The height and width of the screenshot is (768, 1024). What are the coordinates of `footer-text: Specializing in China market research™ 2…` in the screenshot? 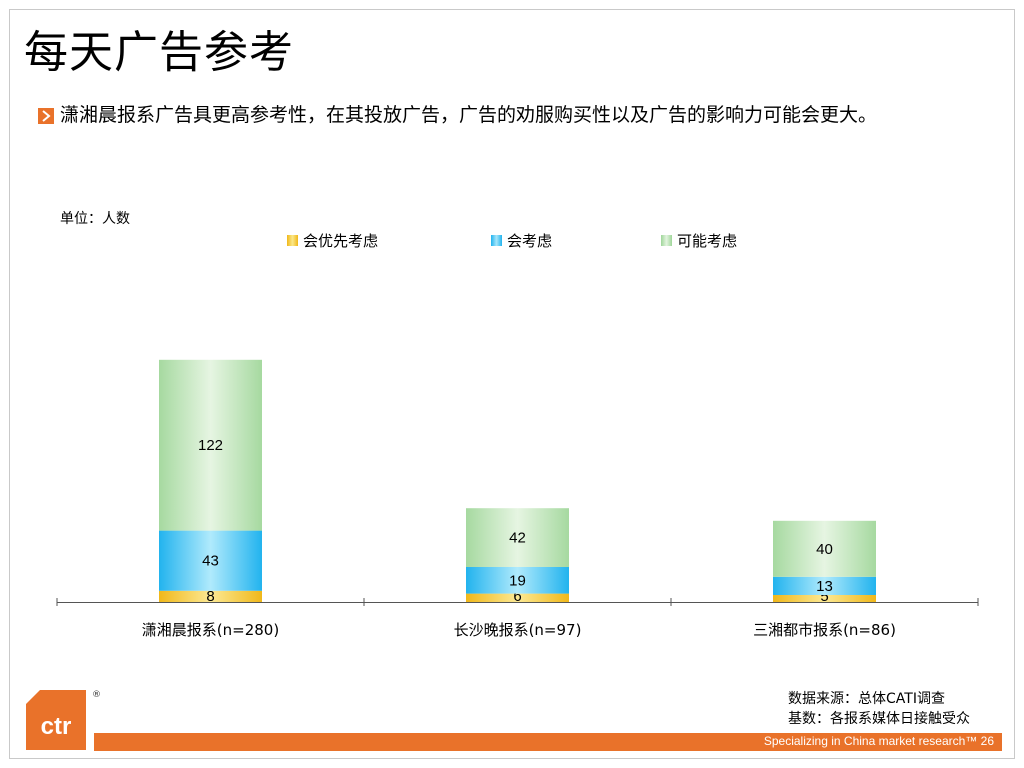 It's located at (879, 741).